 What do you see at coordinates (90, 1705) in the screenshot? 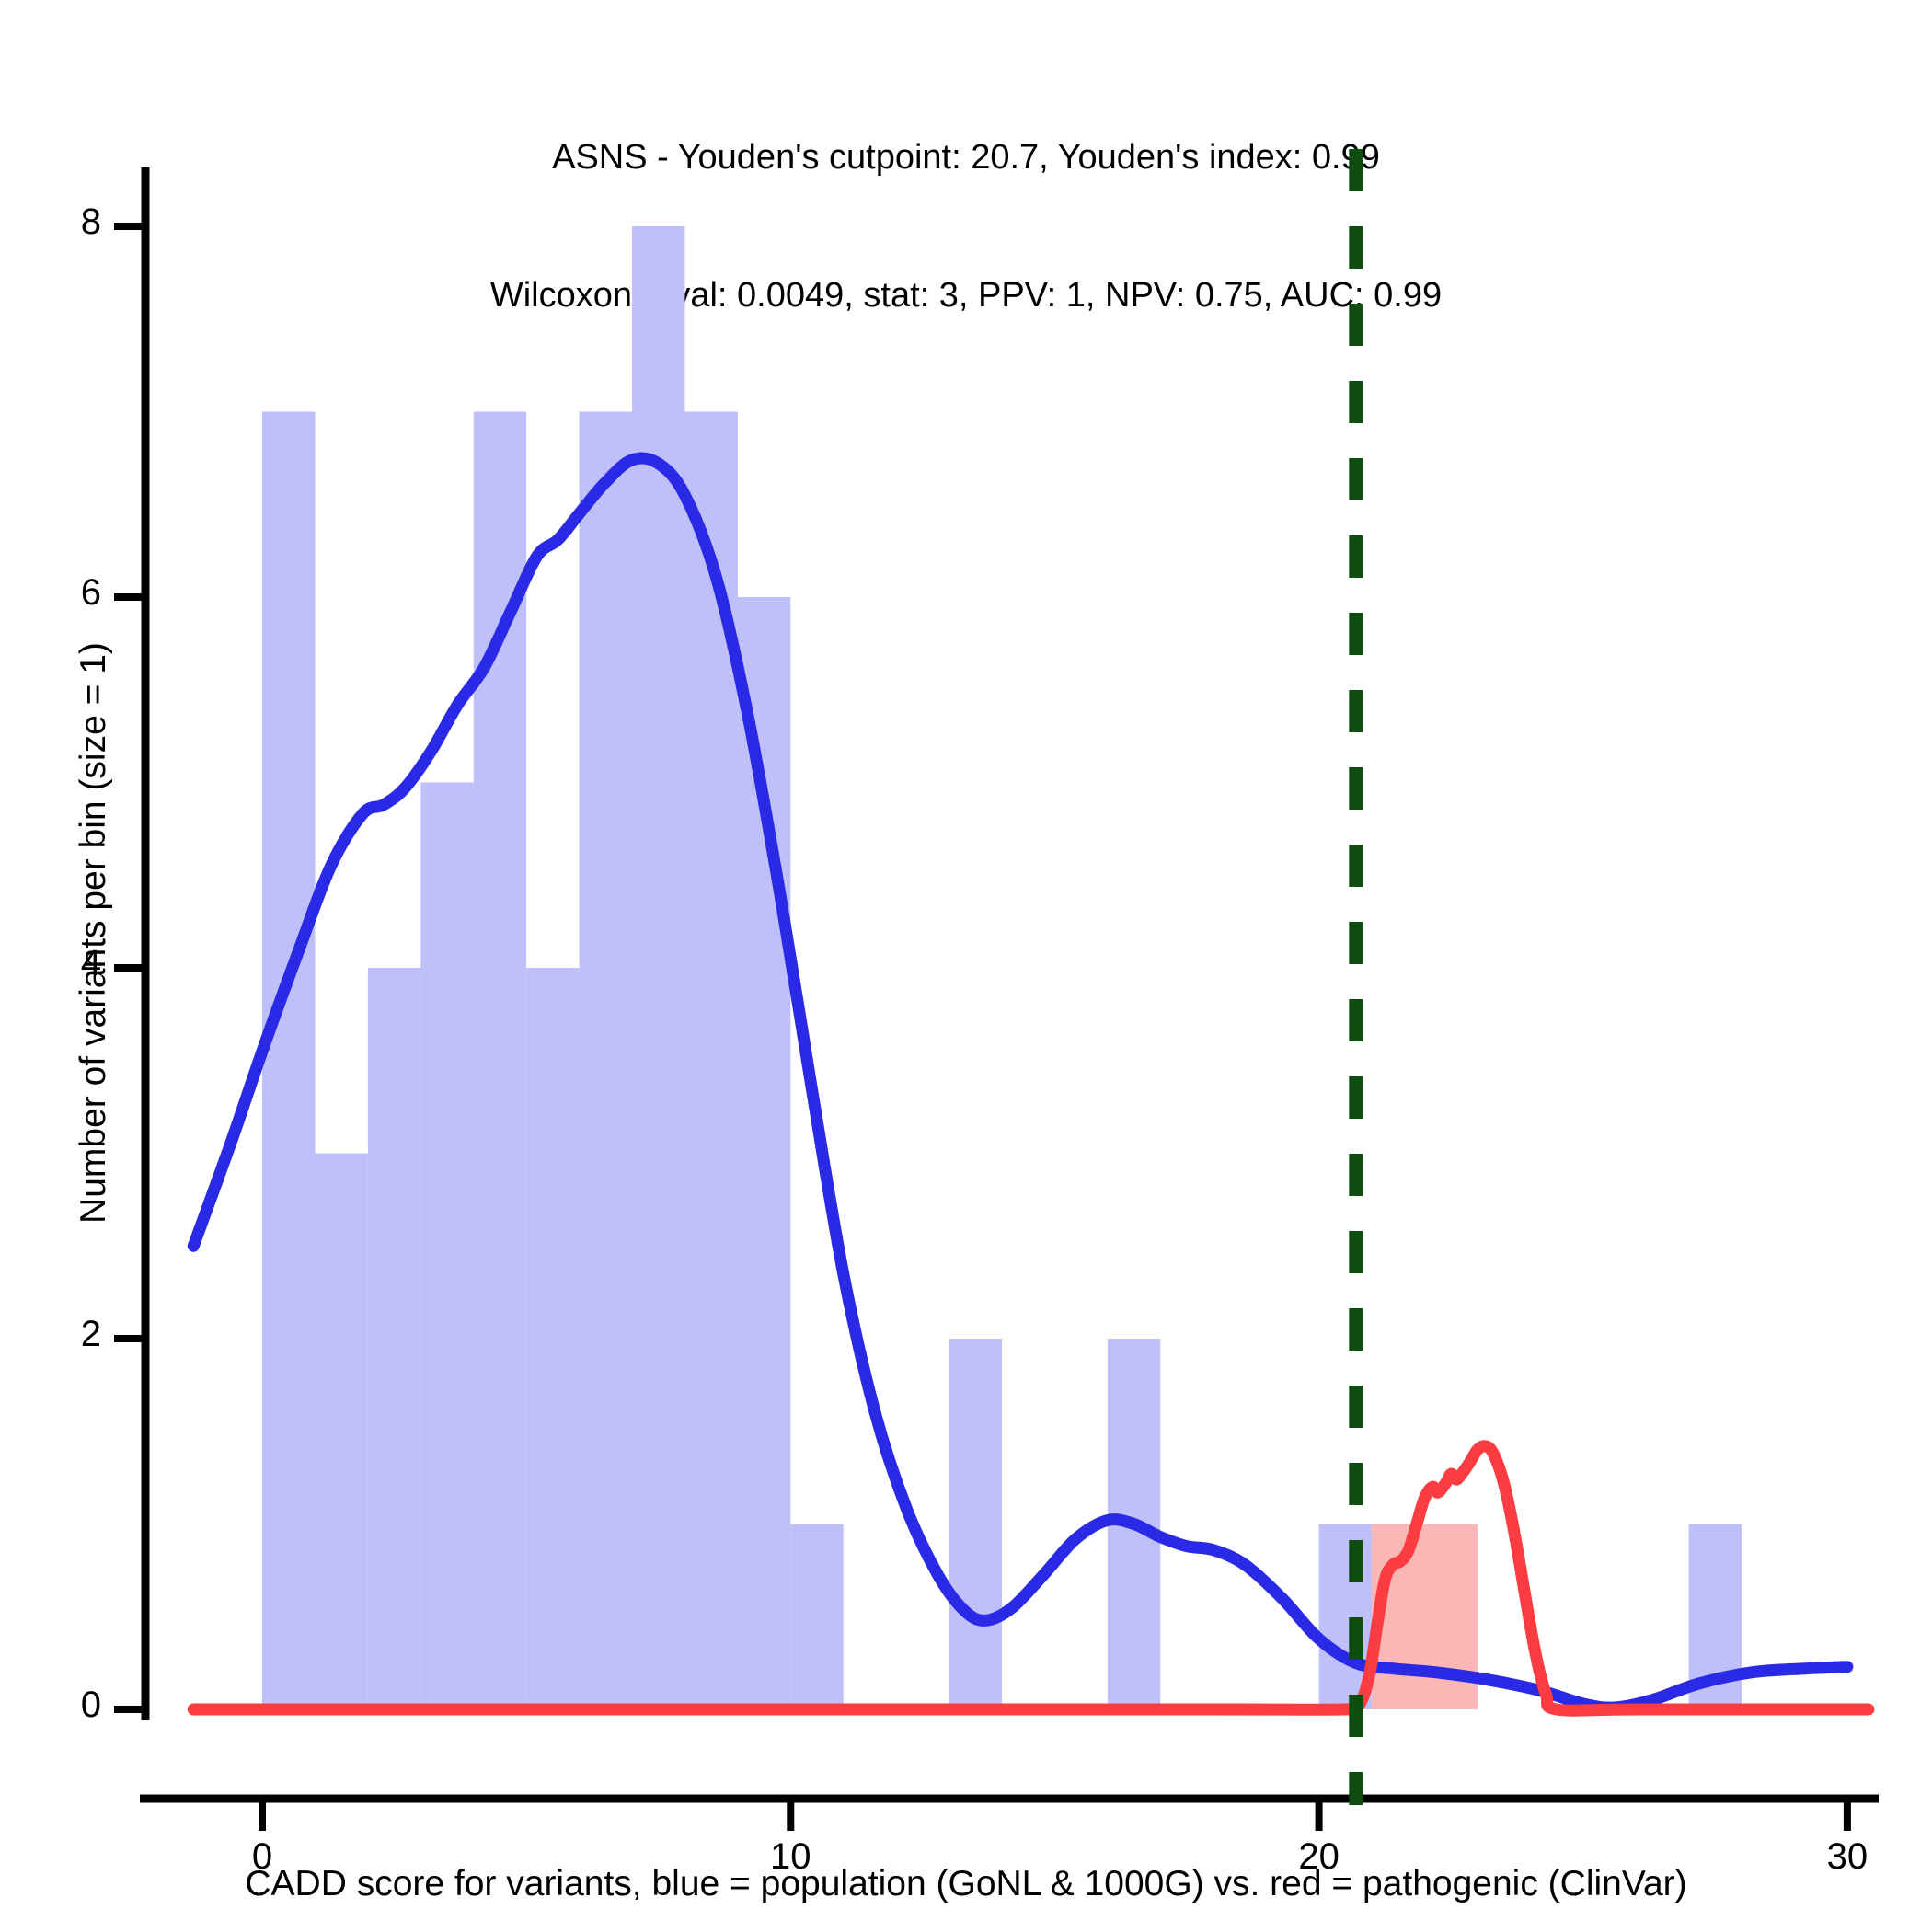
I see `y-tick-label: 0` at bounding box center [90, 1705].